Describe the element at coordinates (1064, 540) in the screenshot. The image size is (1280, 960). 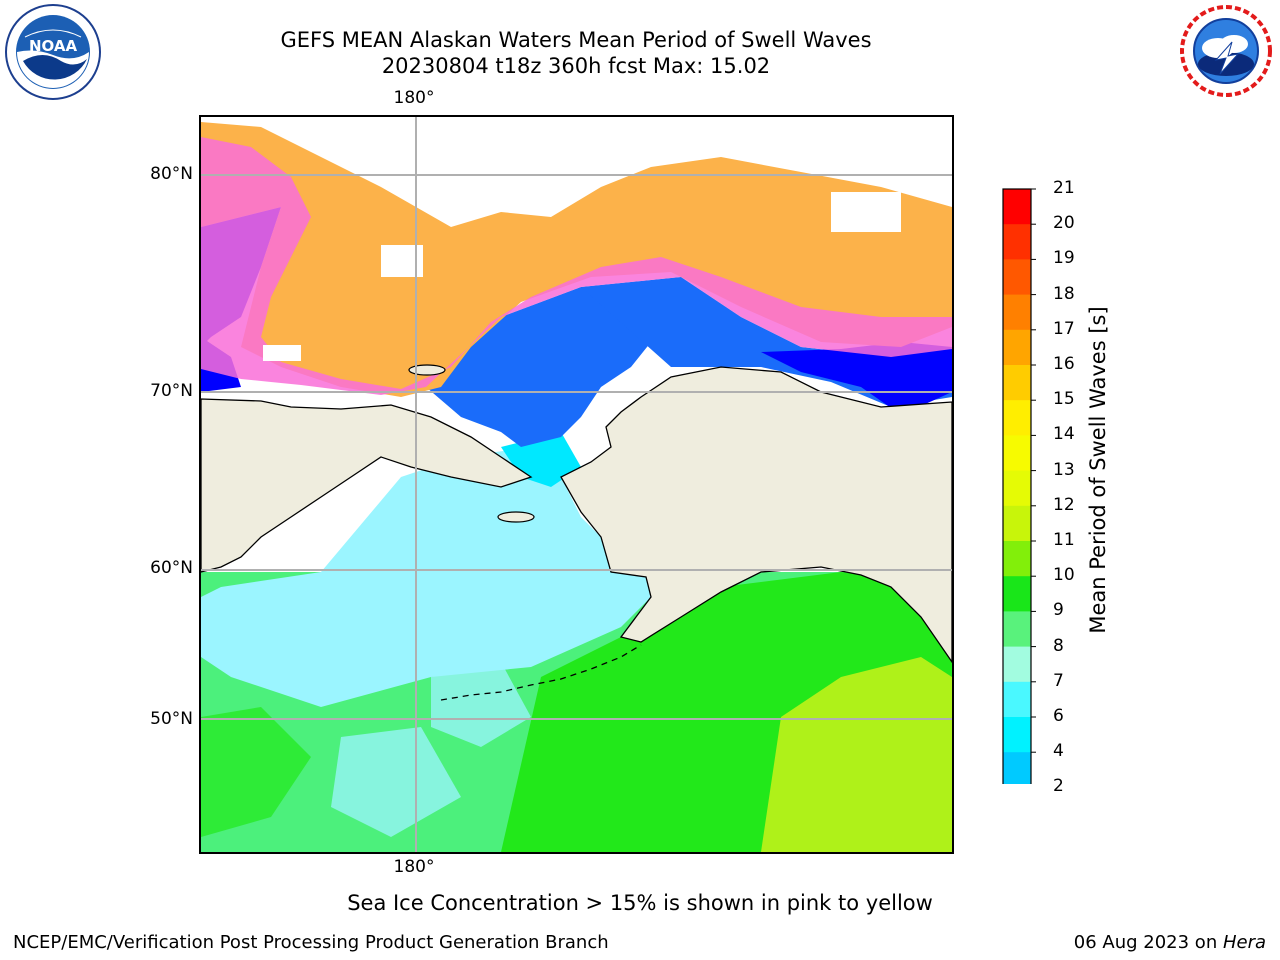
I see `colorbar-tick-label: 11` at that location.